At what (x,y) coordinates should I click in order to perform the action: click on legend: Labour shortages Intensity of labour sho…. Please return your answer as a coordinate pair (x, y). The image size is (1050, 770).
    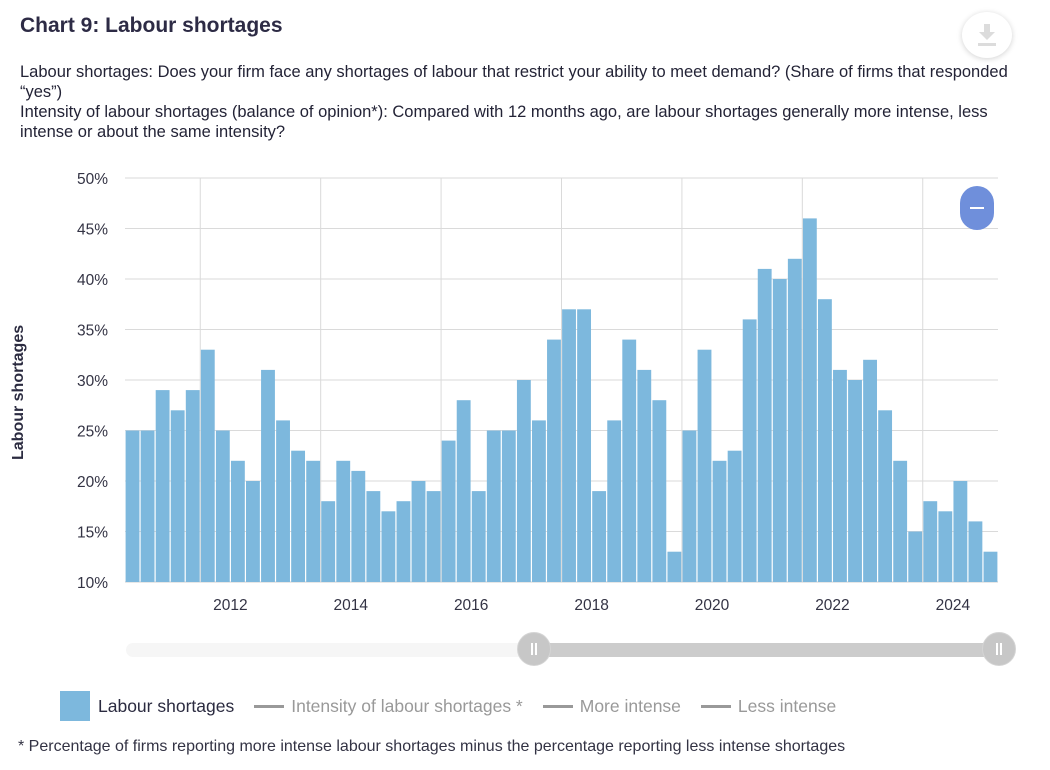
    Looking at the image, I should click on (458, 706).